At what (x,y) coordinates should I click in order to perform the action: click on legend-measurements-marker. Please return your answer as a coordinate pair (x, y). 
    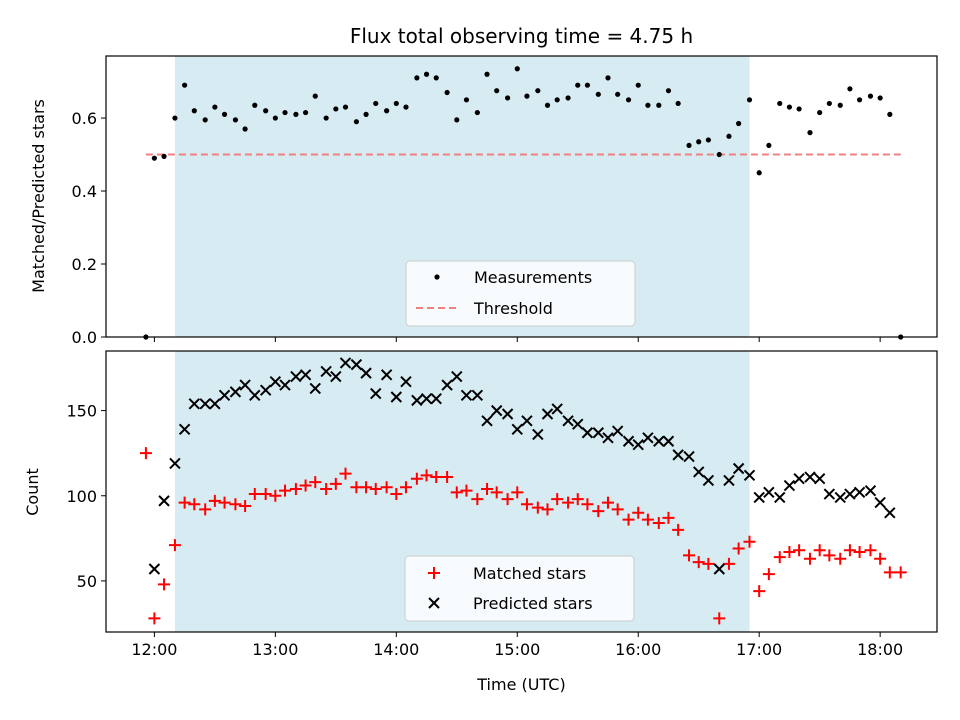
    Looking at the image, I should click on (437, 277).